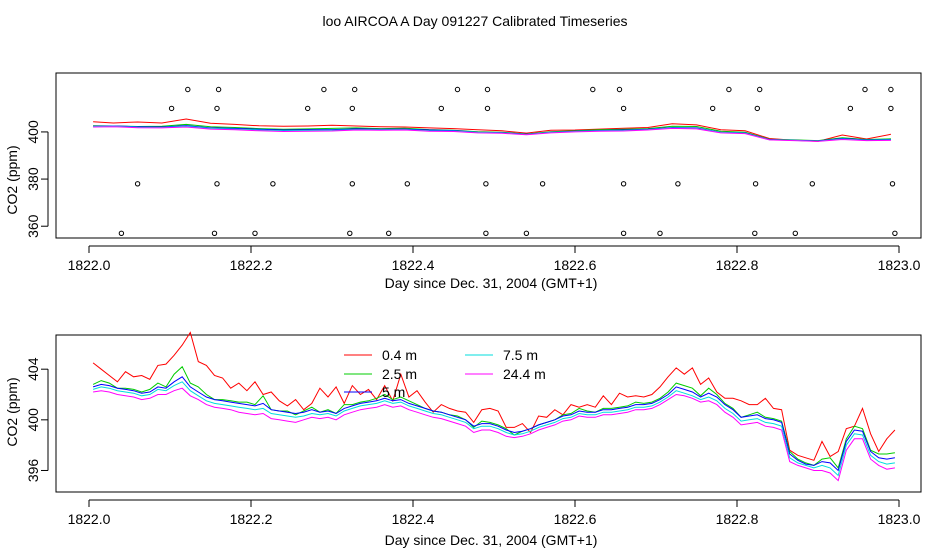  I want to click on legend-item: 7.5 m, so click(501, 355).